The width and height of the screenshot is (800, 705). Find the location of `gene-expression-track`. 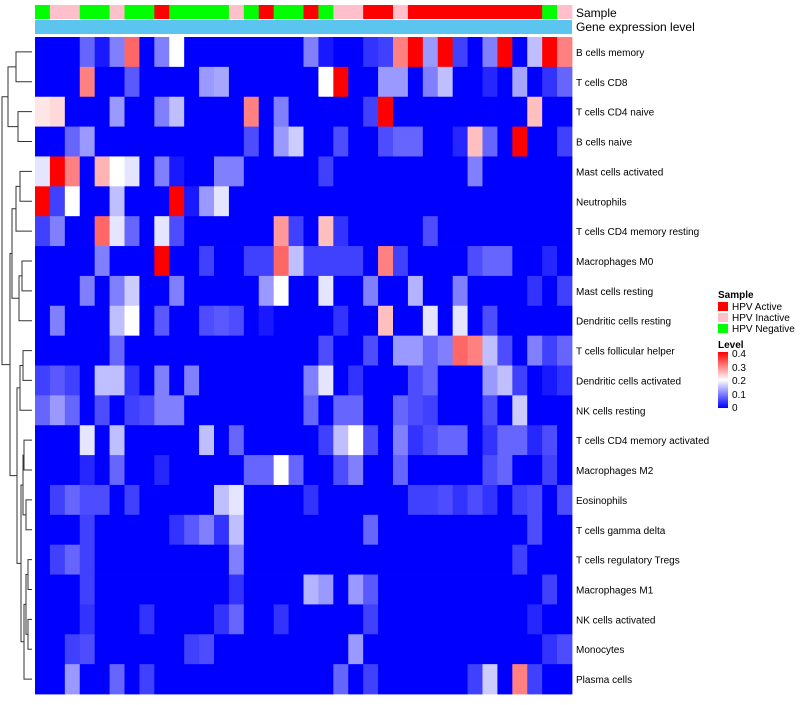

gene-expression-track is located at coordinates (303, 27).